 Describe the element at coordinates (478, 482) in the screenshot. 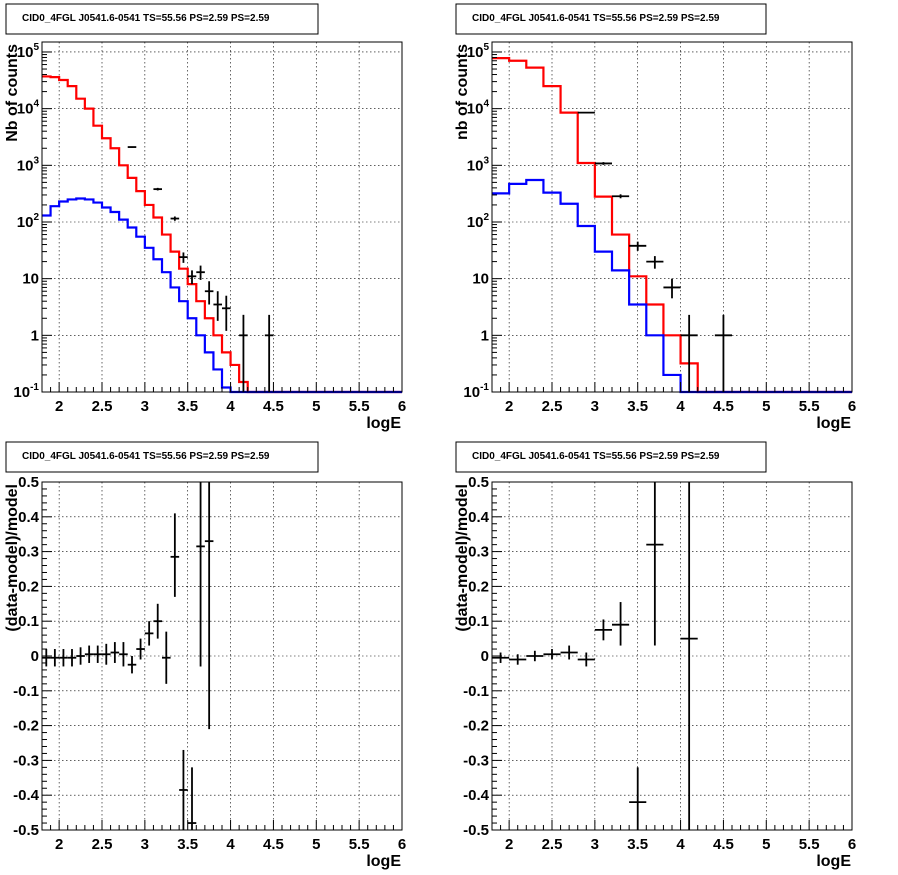

I see `y-tick-label: 0.5` at that location.